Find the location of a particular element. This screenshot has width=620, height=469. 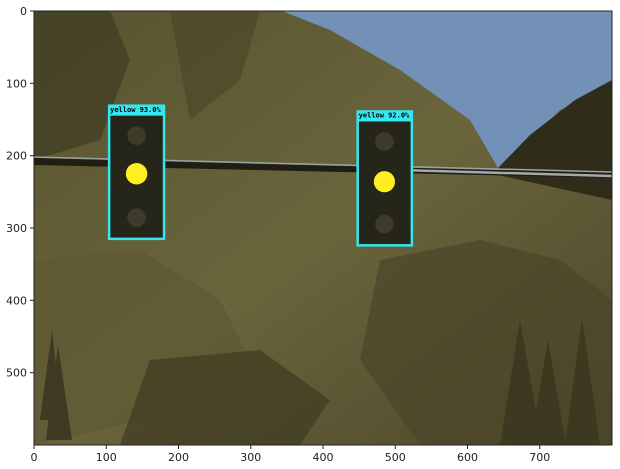

y-tick-label: 300 is located at coordinates (16, 228).